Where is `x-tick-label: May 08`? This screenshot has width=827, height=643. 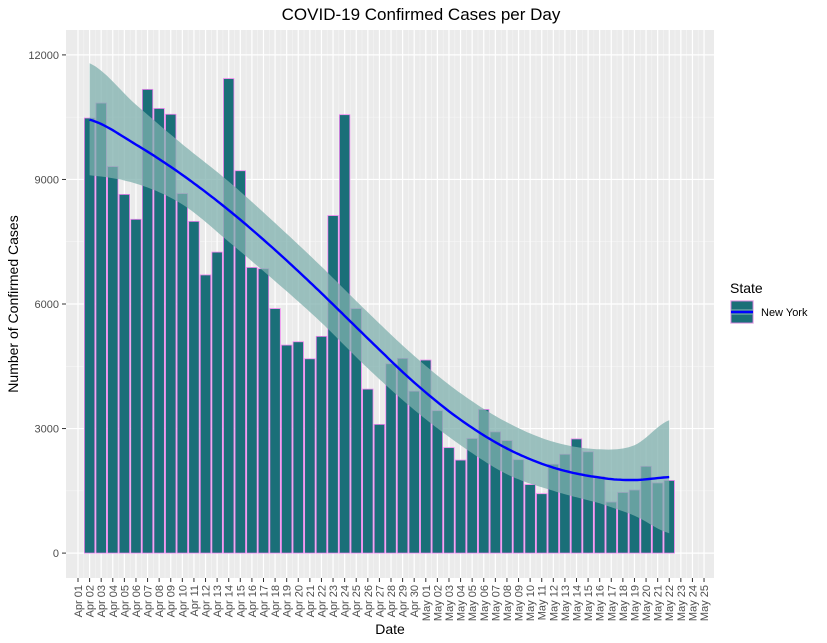
x-tick-label: May 08 is located at coordinates (508, 603).